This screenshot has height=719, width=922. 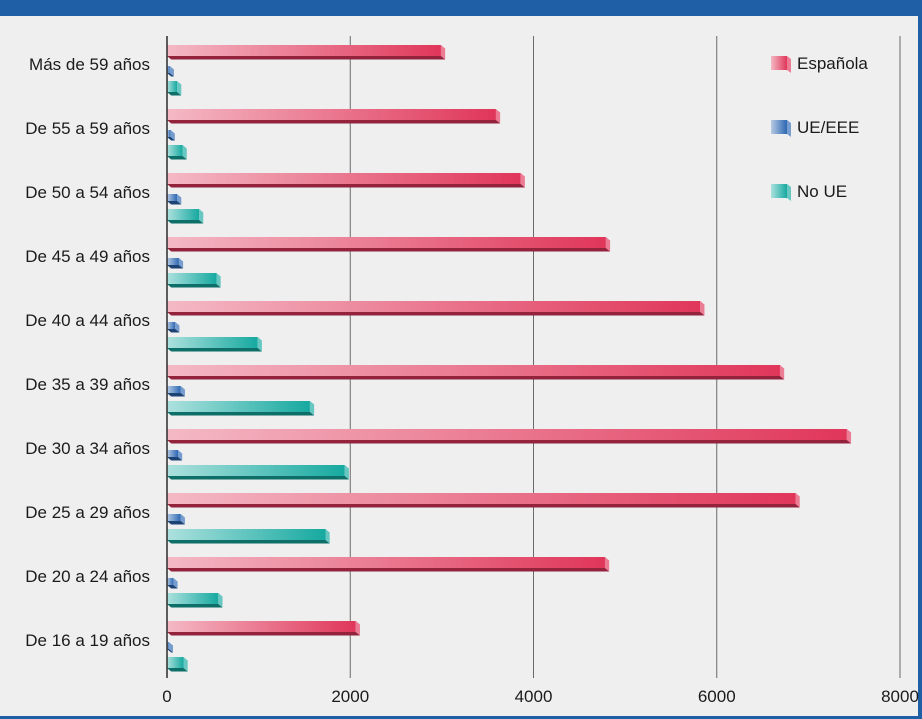 What do you see at coordinates (822, 191) in the screenshot?
I see `legend-label: No UE` at bounding box center [822, 191].